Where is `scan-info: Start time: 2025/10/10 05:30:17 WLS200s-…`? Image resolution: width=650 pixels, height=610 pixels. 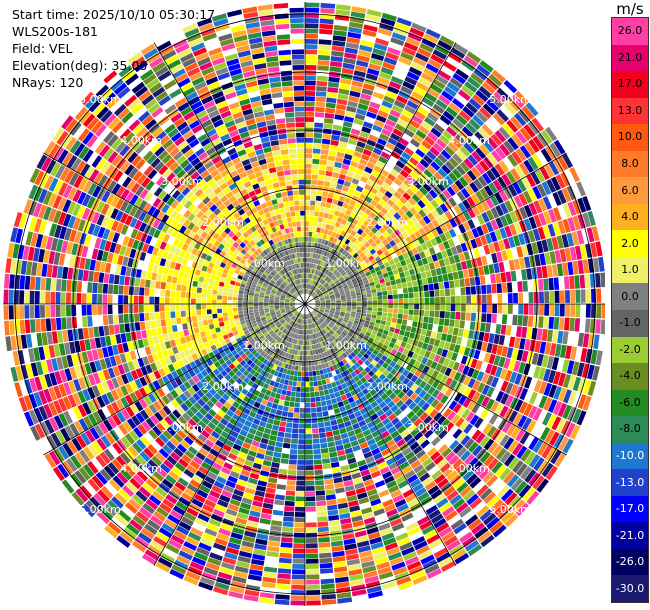 scan-info: Start time: 2025/10/10 05:30:17 WLS200s-… is located at coordinates (113, 48).